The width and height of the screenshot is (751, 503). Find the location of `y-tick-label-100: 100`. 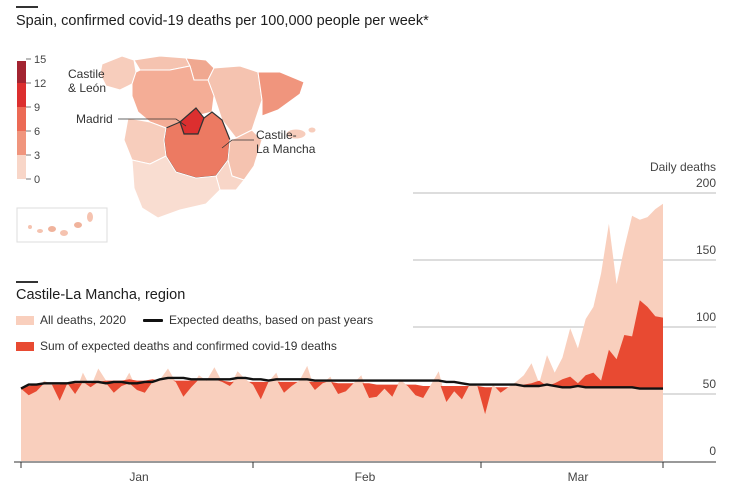

y-tick-label-100: 100 is located at coordinates (706, 317).